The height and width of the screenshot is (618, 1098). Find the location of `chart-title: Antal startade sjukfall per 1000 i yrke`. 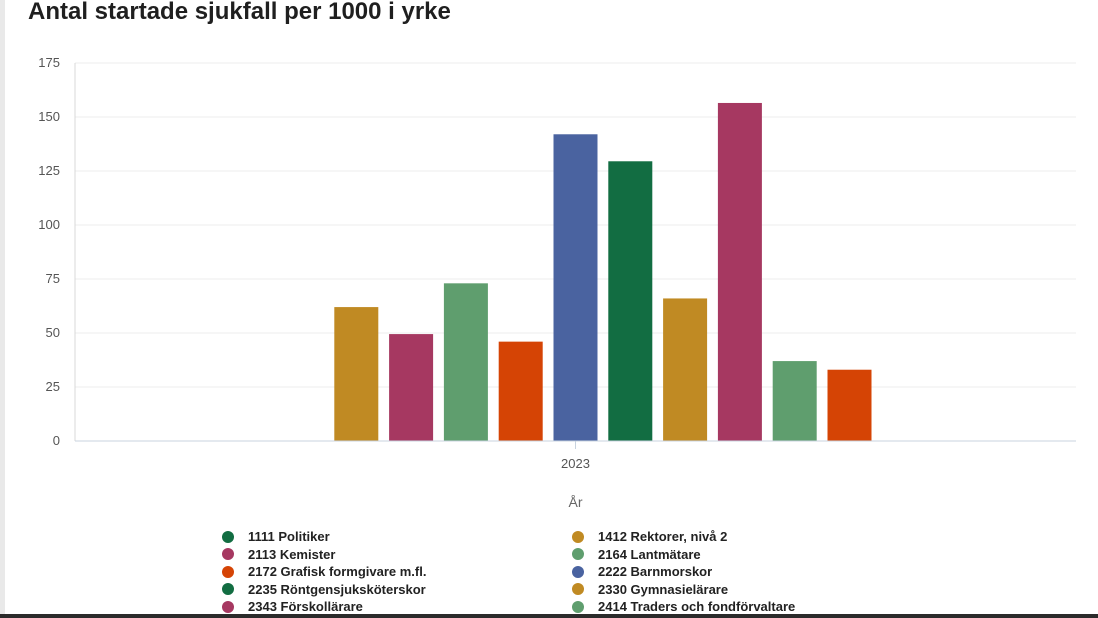

chart-title: Antal startade sjukfall per 1000 i yrke is located at coordinates (239, 12).